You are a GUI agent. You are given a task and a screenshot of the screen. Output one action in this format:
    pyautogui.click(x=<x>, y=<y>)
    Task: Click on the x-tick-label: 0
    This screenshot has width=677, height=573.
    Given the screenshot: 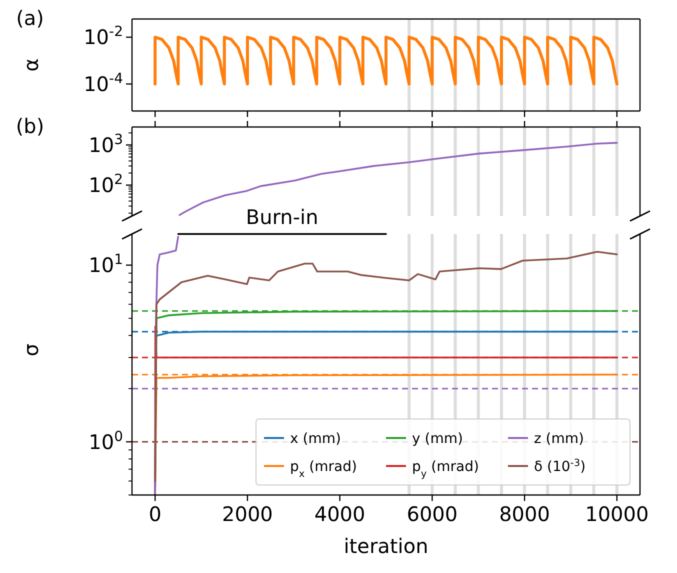 What is the action you would take?
    pyautogui.click(x=155, y=514)
    